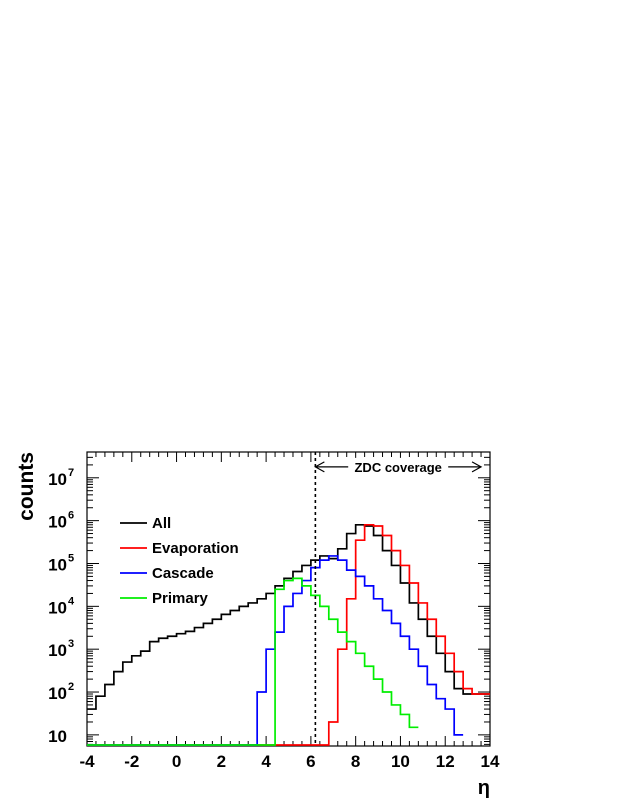 The width and height of the screenshot is (623, 806). What do you see at coordinates (355, 761) in the screenshot?
I see `x-tick-label: 8` at bounding box center [355, 761].